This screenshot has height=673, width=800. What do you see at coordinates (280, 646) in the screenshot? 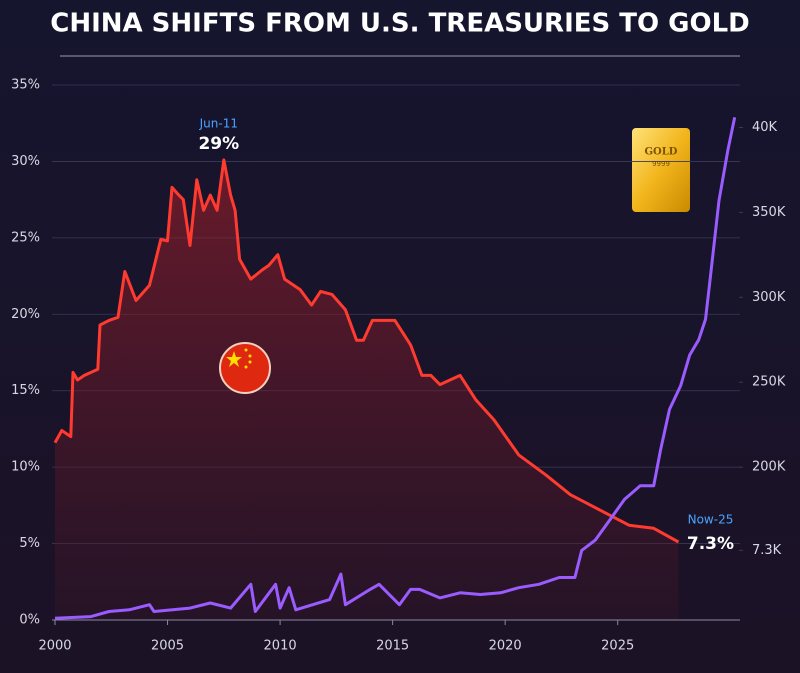
I see `x-tick-label: 2010` at bounding box center [280, 646].